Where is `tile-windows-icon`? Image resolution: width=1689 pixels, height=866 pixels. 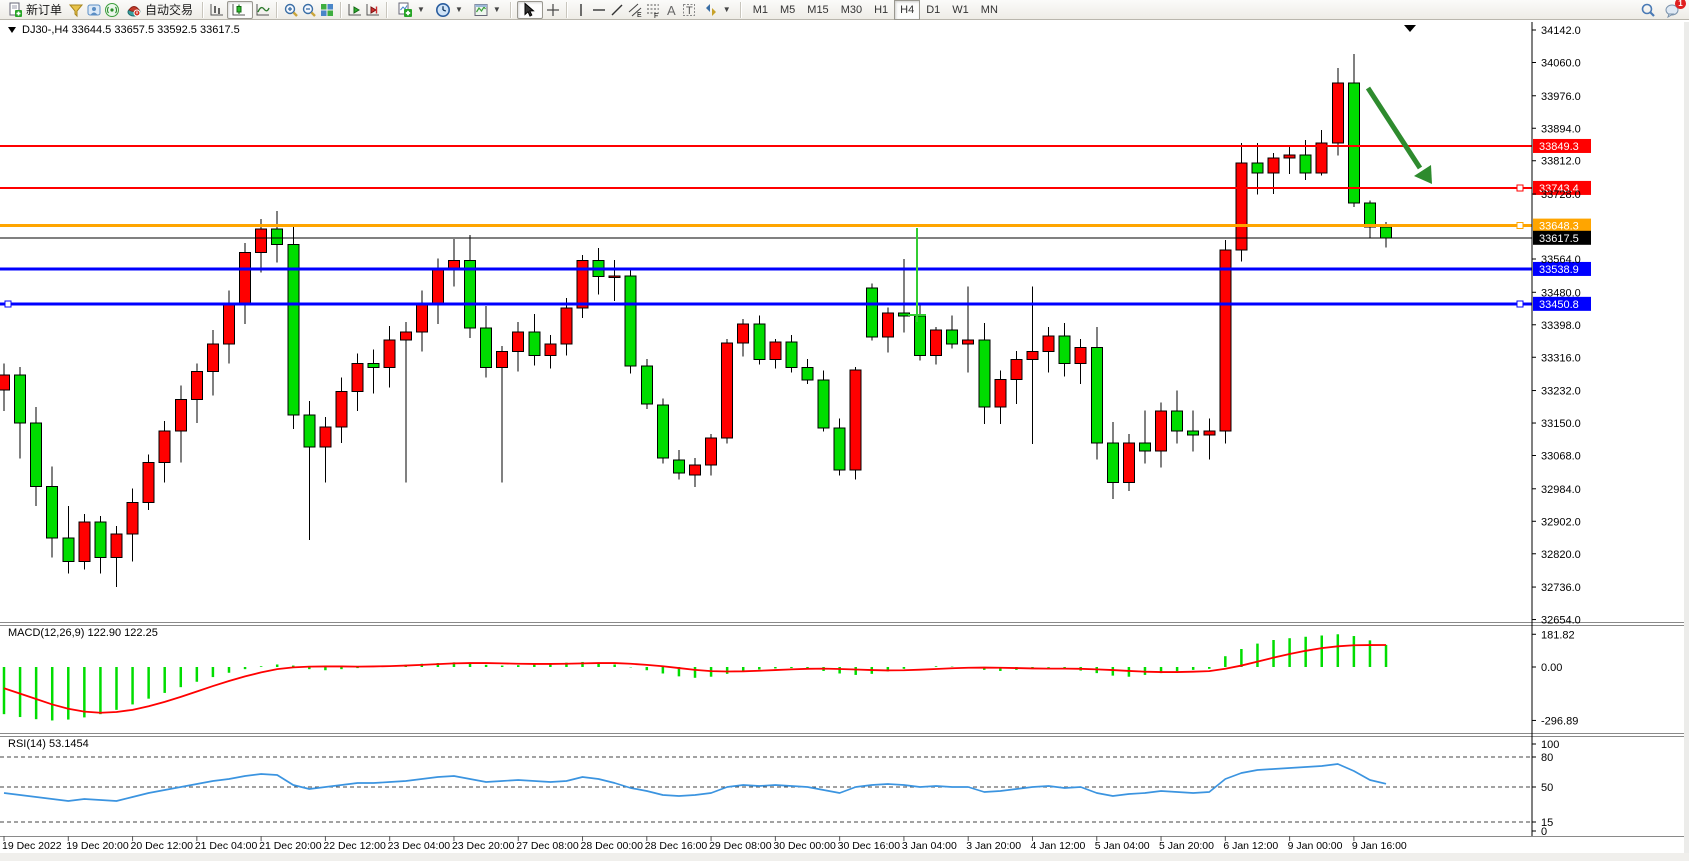 tile-windows-icon is located at coordinates (327, 10).